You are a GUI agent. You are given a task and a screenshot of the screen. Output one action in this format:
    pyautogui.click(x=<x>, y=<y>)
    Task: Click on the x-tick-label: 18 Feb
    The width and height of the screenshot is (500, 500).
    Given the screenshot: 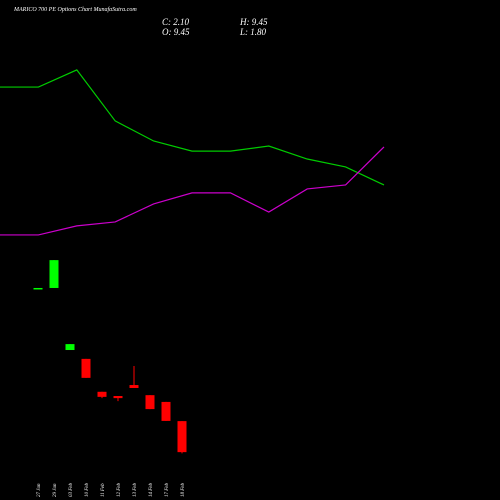 What is the action you would take?
    pyautogui.click(x=183, y=489)
    